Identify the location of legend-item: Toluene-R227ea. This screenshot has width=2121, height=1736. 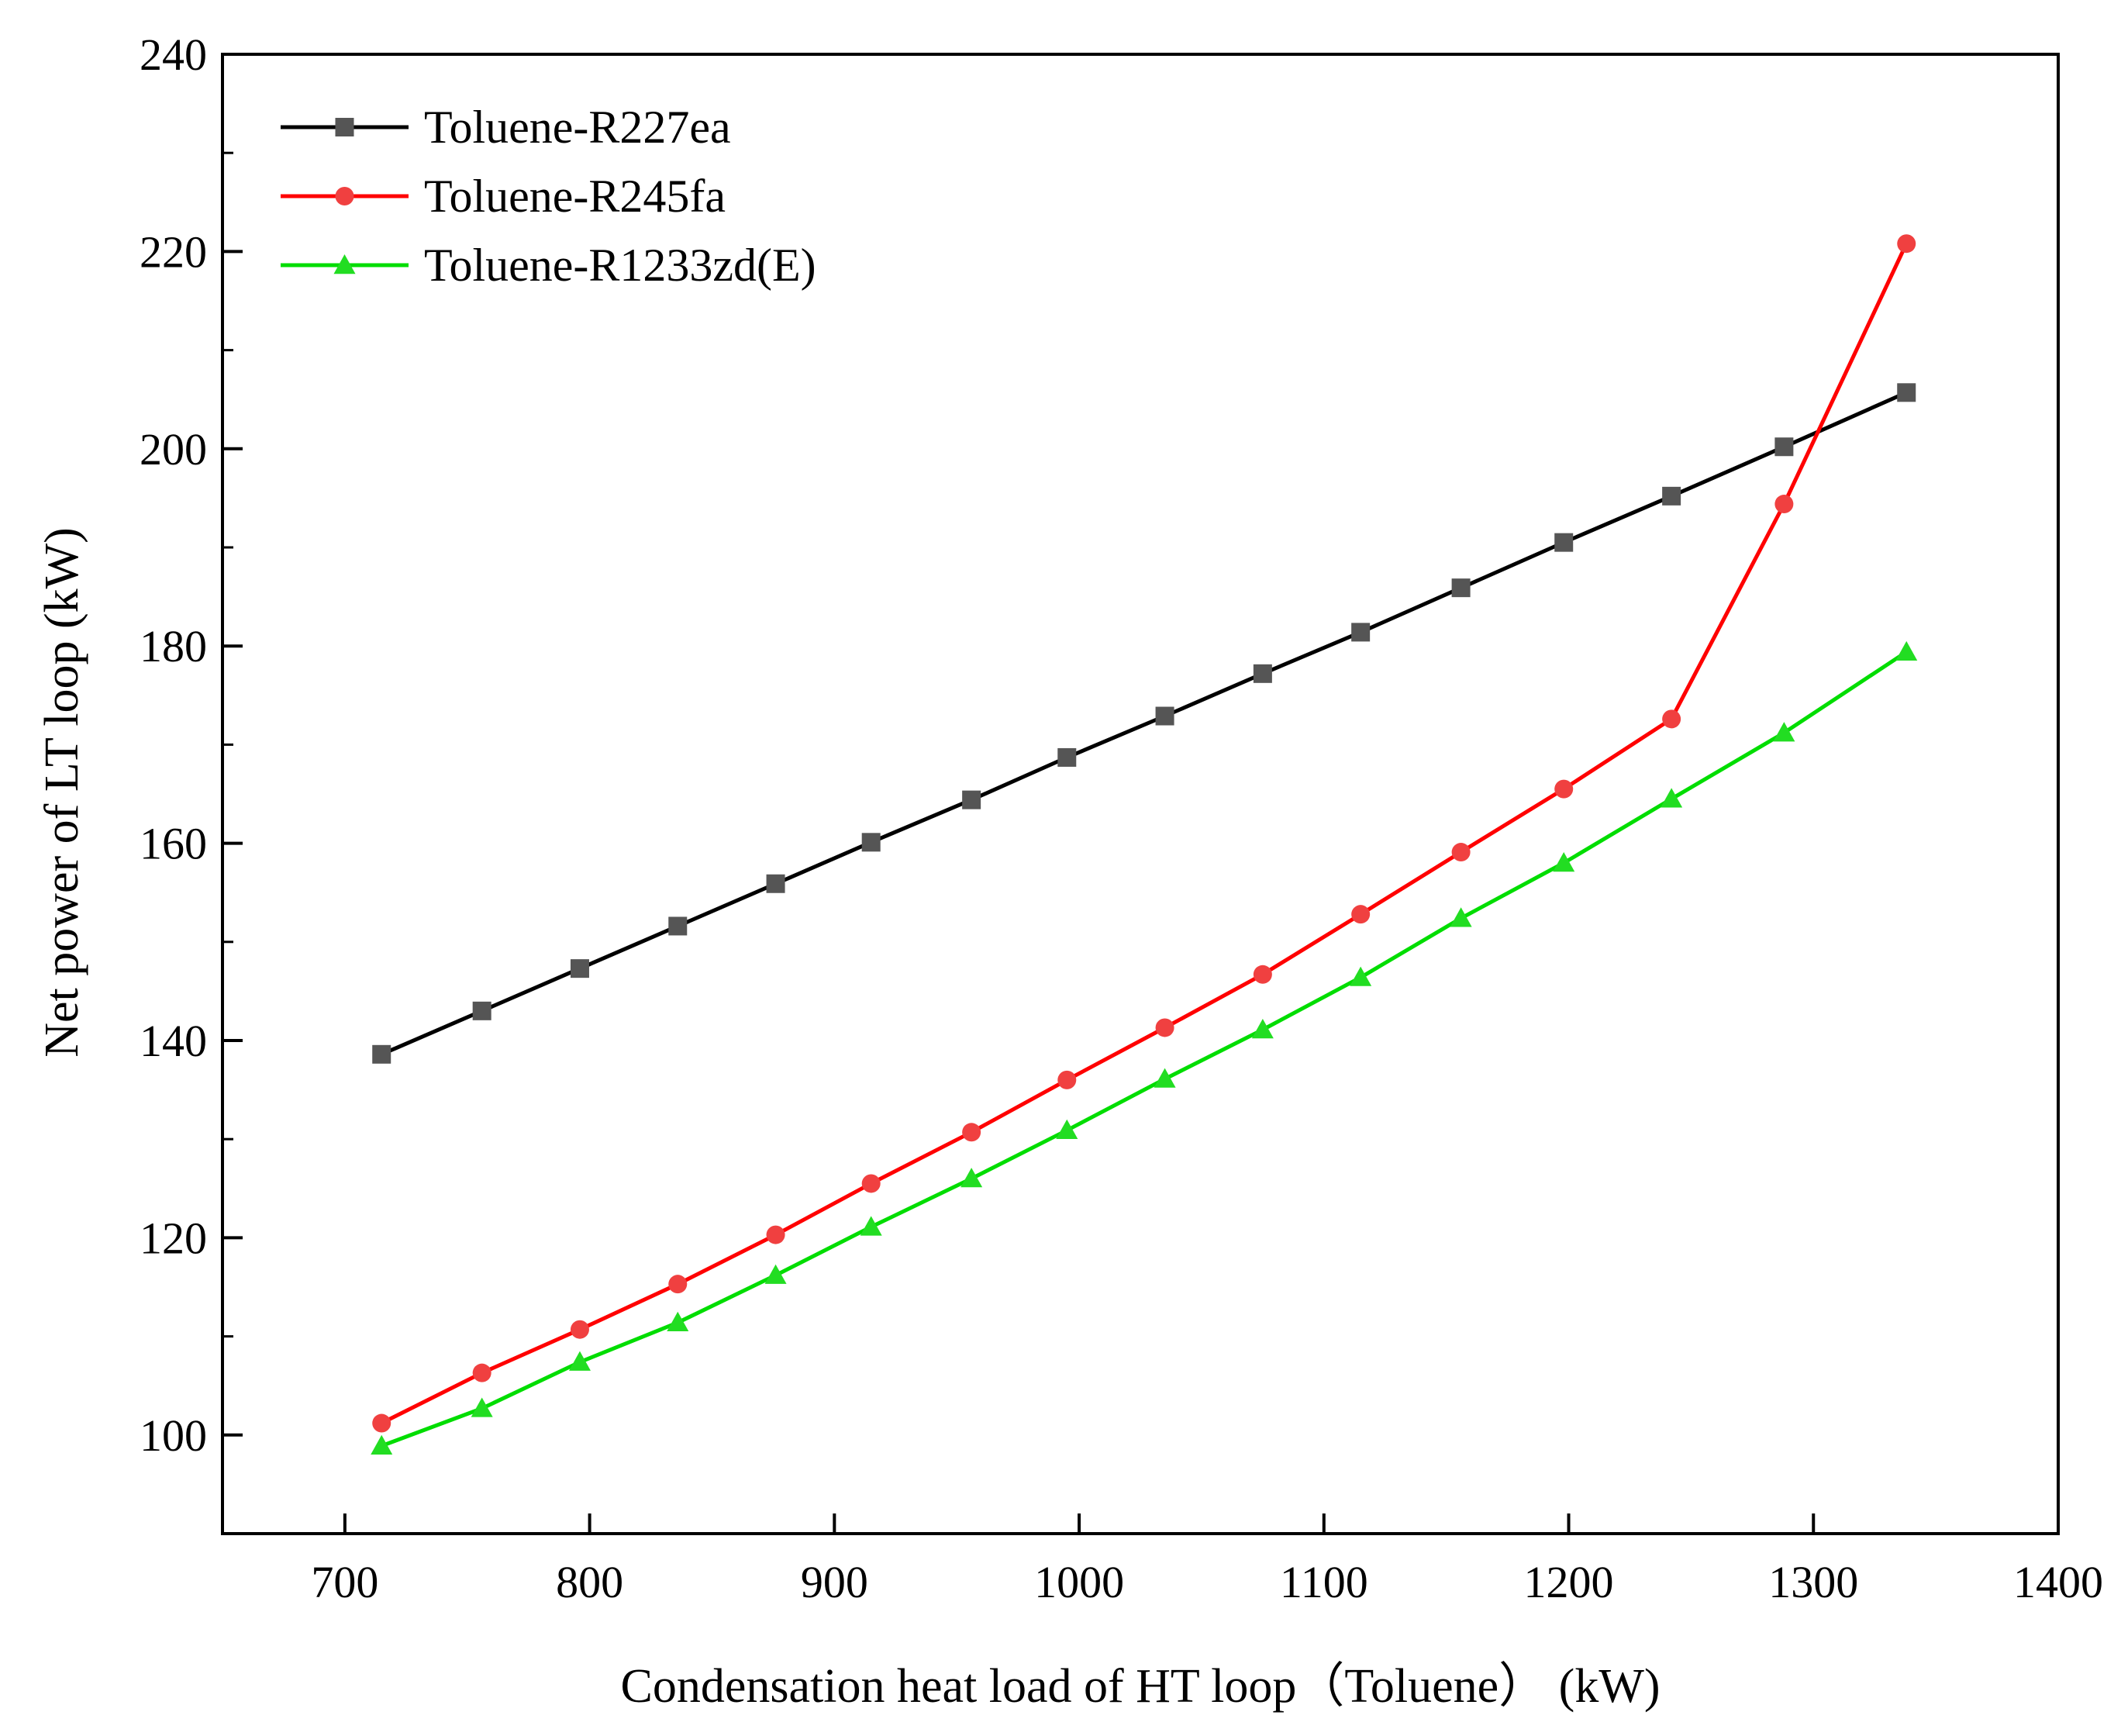
(506, 127).